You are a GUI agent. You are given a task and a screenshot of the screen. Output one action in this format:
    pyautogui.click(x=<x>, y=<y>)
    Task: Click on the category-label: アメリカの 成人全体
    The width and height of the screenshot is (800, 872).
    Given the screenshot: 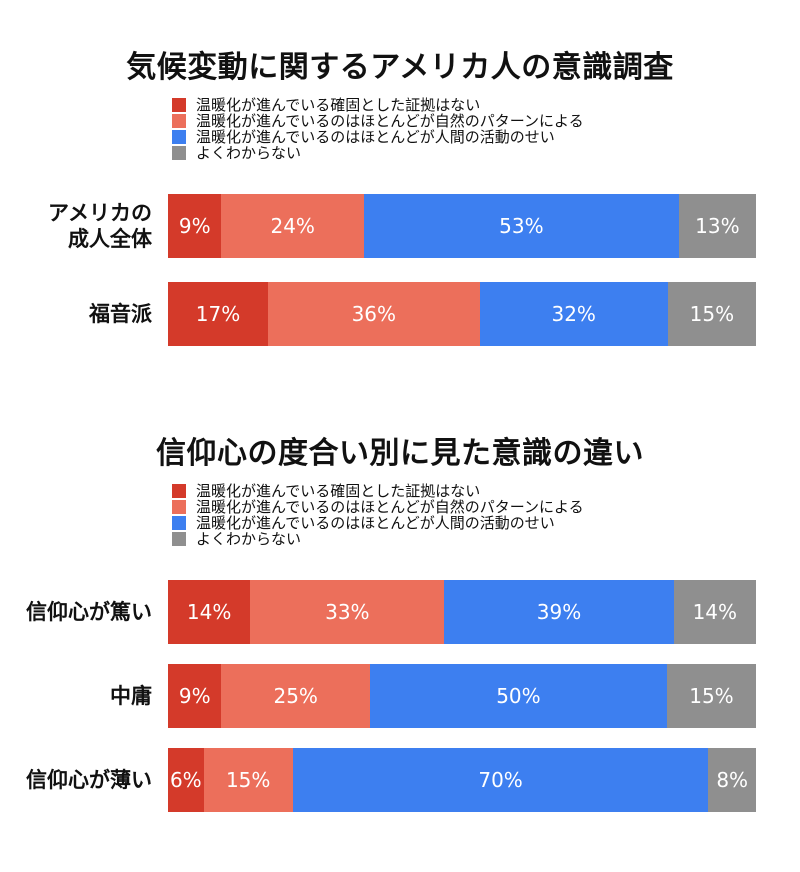 What is the action you would take?
    pyautogui.click(x=100, y=226)
    